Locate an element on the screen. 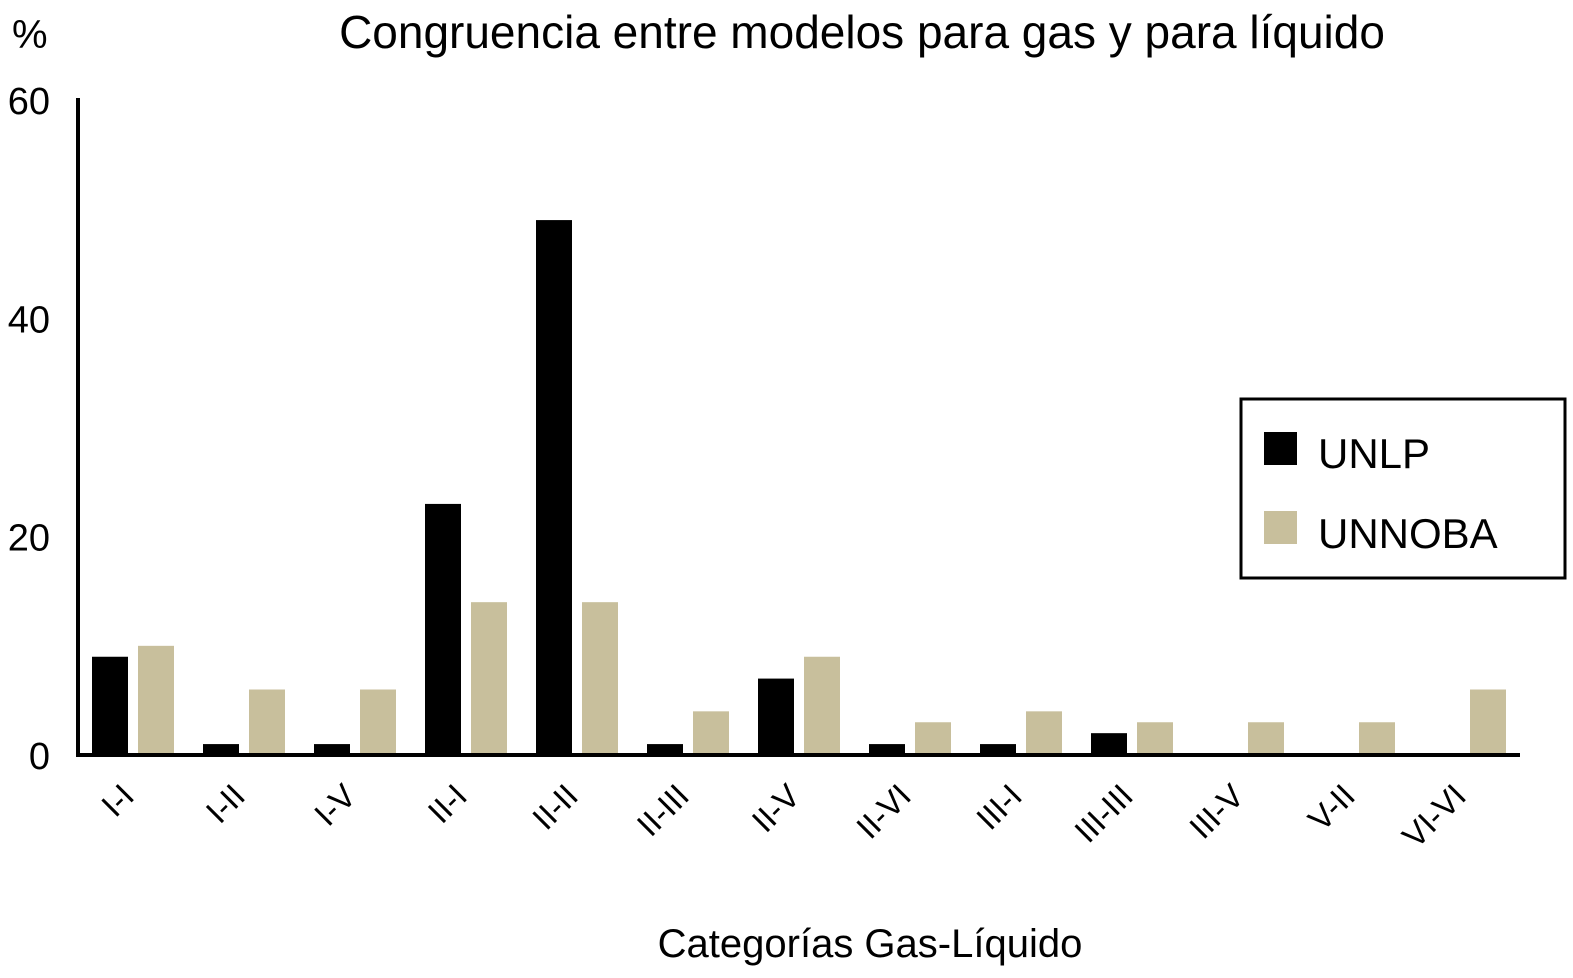  x-tick-label-ii-v: II-V is located at coordinates (775, 808).